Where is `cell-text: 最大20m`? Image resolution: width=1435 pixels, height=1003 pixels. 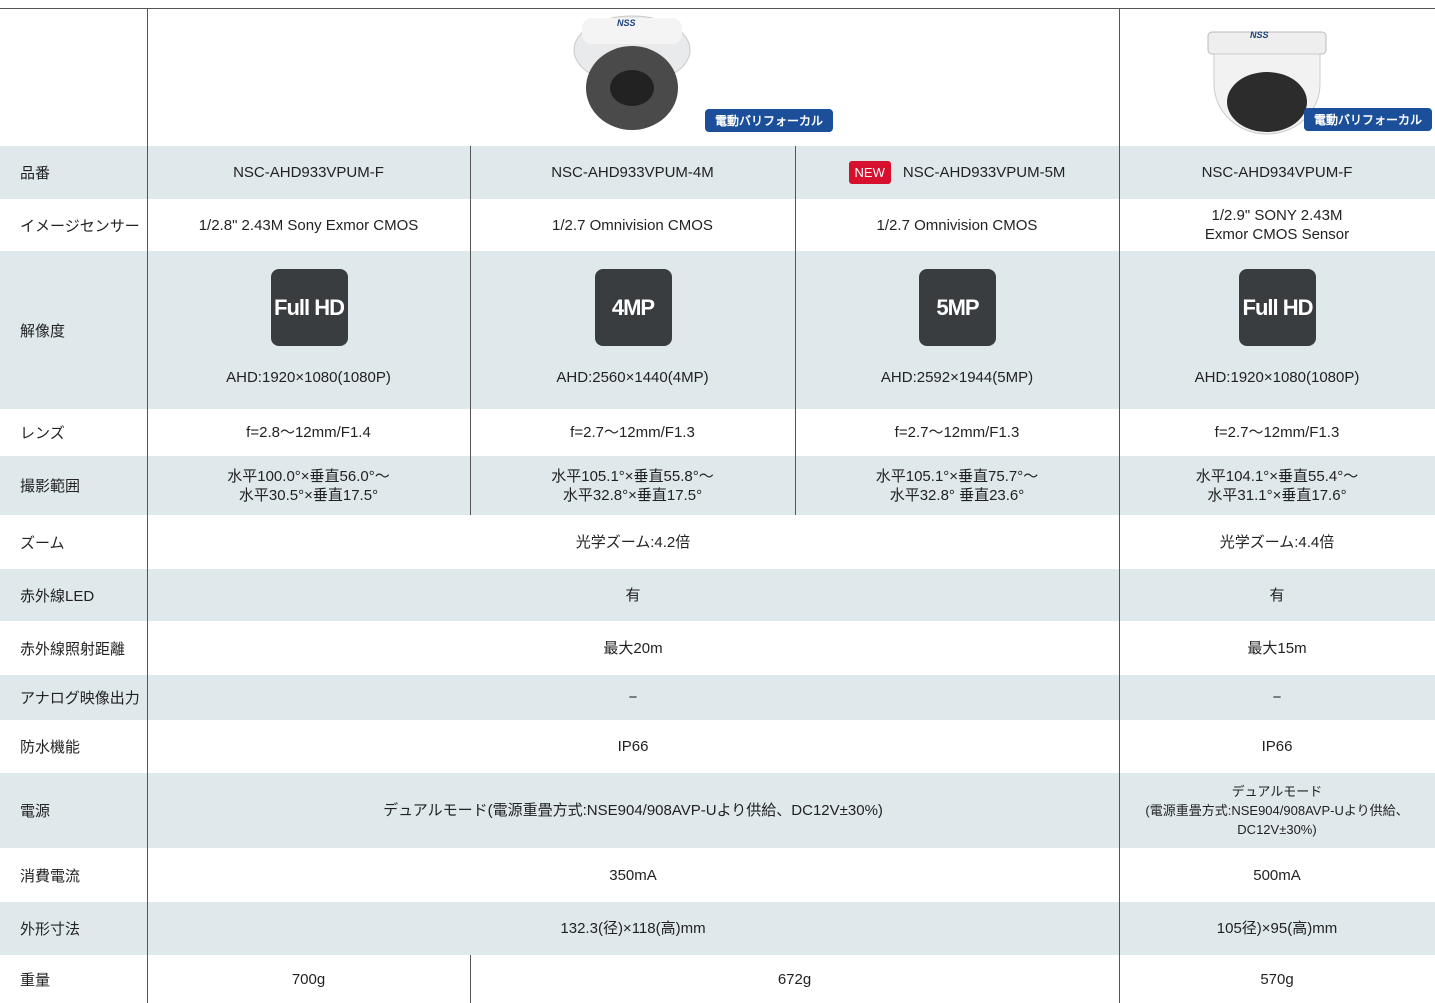
cell-text: 最大20m is located at coordinates (633, 648).